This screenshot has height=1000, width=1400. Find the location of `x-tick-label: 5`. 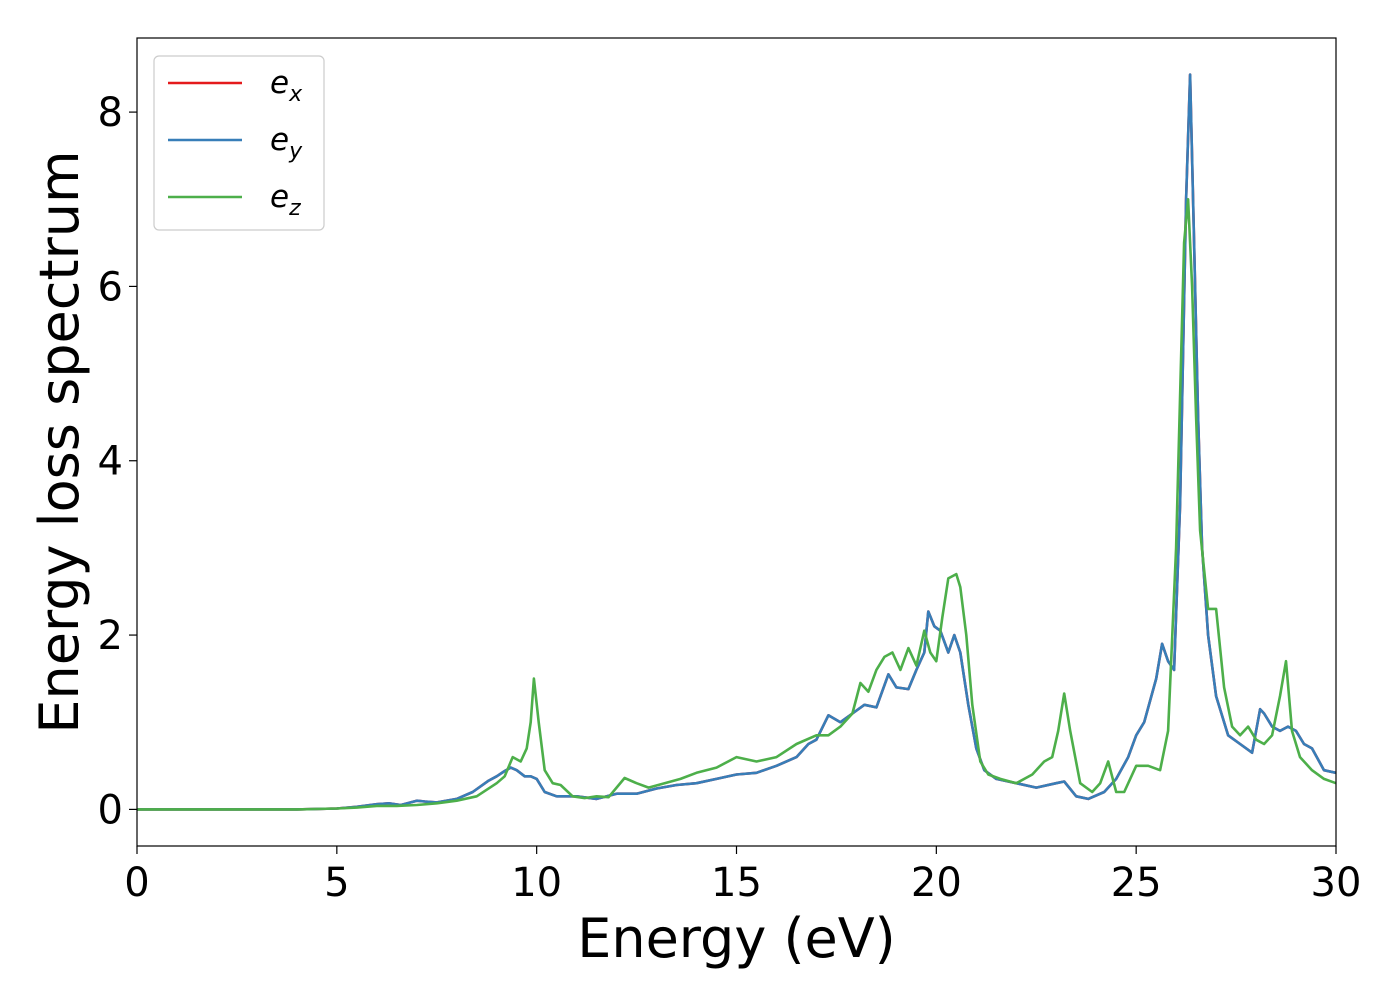

x-tick-label: 5 is located at coordinates (336, 883).